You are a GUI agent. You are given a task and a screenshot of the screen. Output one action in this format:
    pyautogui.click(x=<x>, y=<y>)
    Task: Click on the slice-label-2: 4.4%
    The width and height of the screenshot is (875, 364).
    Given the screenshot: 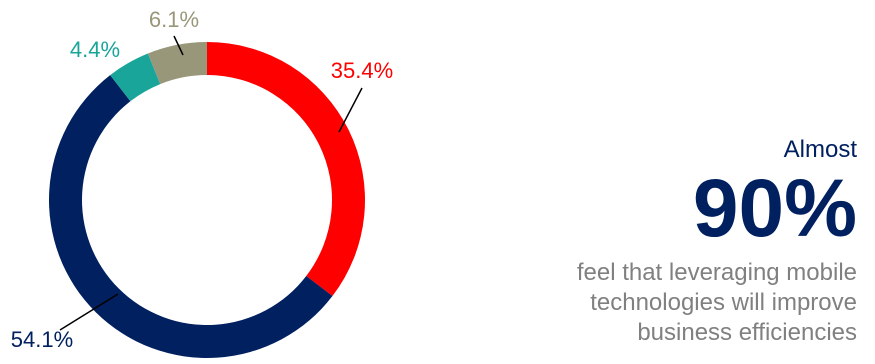 What is the action you would take?
    pyautogui.click(x=95, y=49)
    